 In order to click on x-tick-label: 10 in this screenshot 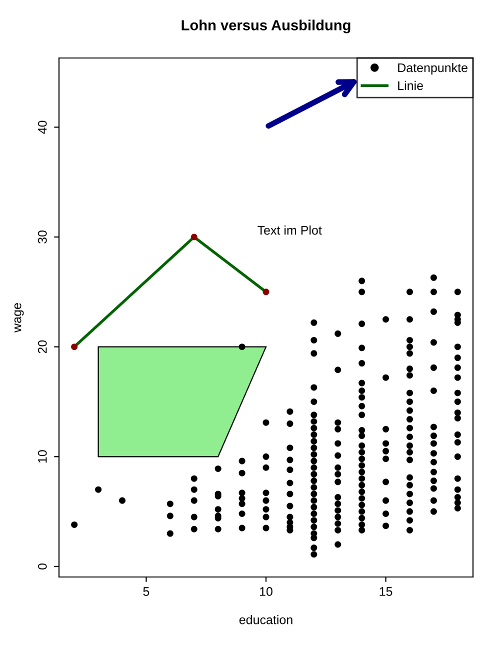, I will do `click(266, 591)`.